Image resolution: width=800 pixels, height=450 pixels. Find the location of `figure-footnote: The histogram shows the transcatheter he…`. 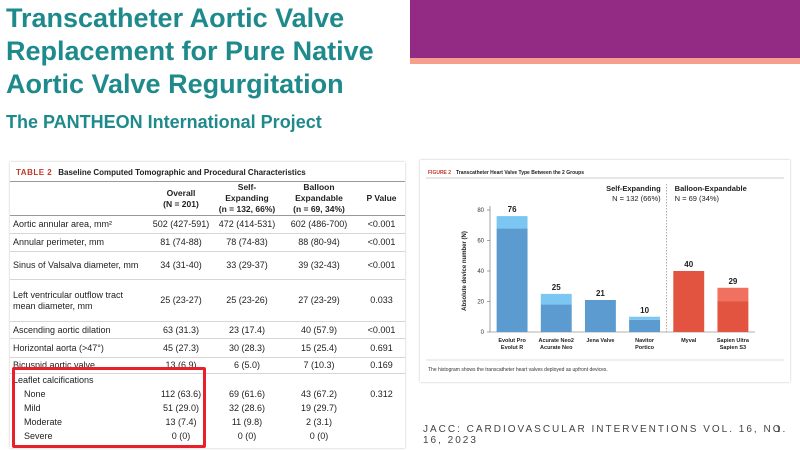

figure-footnote: The histogram shows the transcatheter he… is located at coordinates (518, 370).